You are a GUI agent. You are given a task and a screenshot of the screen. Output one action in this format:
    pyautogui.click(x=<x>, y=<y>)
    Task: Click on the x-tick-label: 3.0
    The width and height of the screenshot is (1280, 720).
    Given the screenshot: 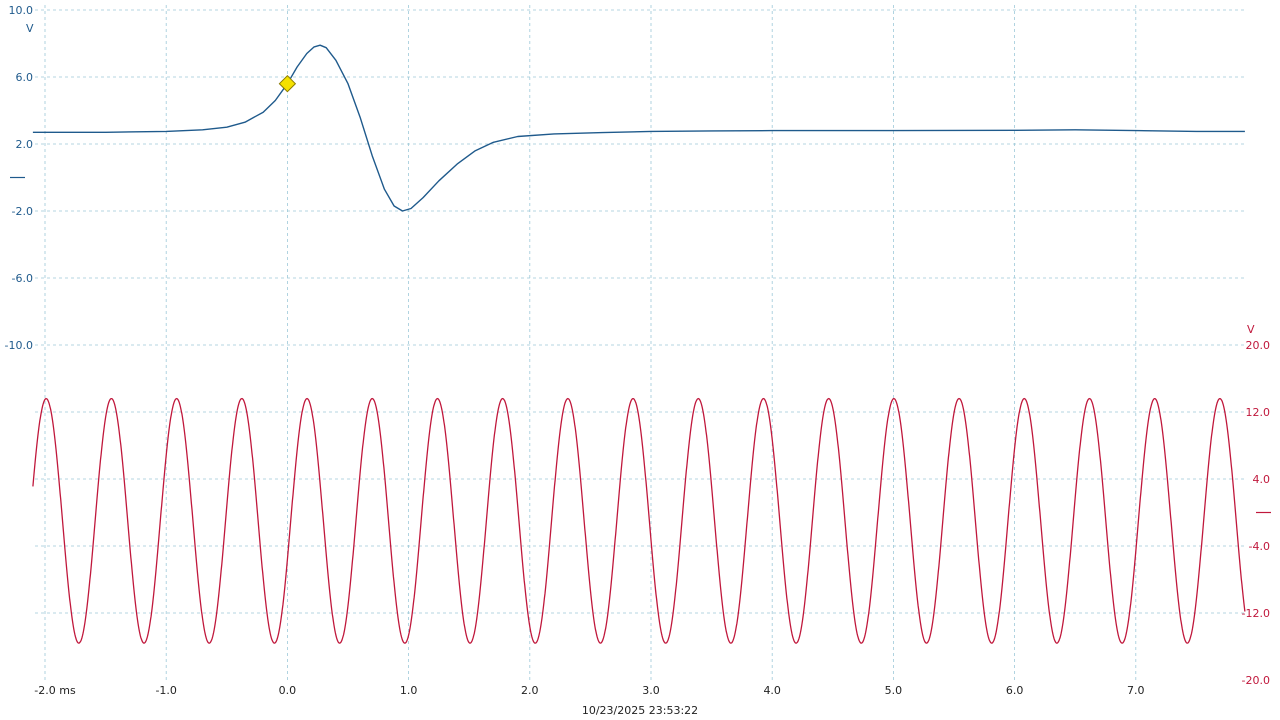 What is the action you would take?
    pyautogui.click(x=651, y=690)
    